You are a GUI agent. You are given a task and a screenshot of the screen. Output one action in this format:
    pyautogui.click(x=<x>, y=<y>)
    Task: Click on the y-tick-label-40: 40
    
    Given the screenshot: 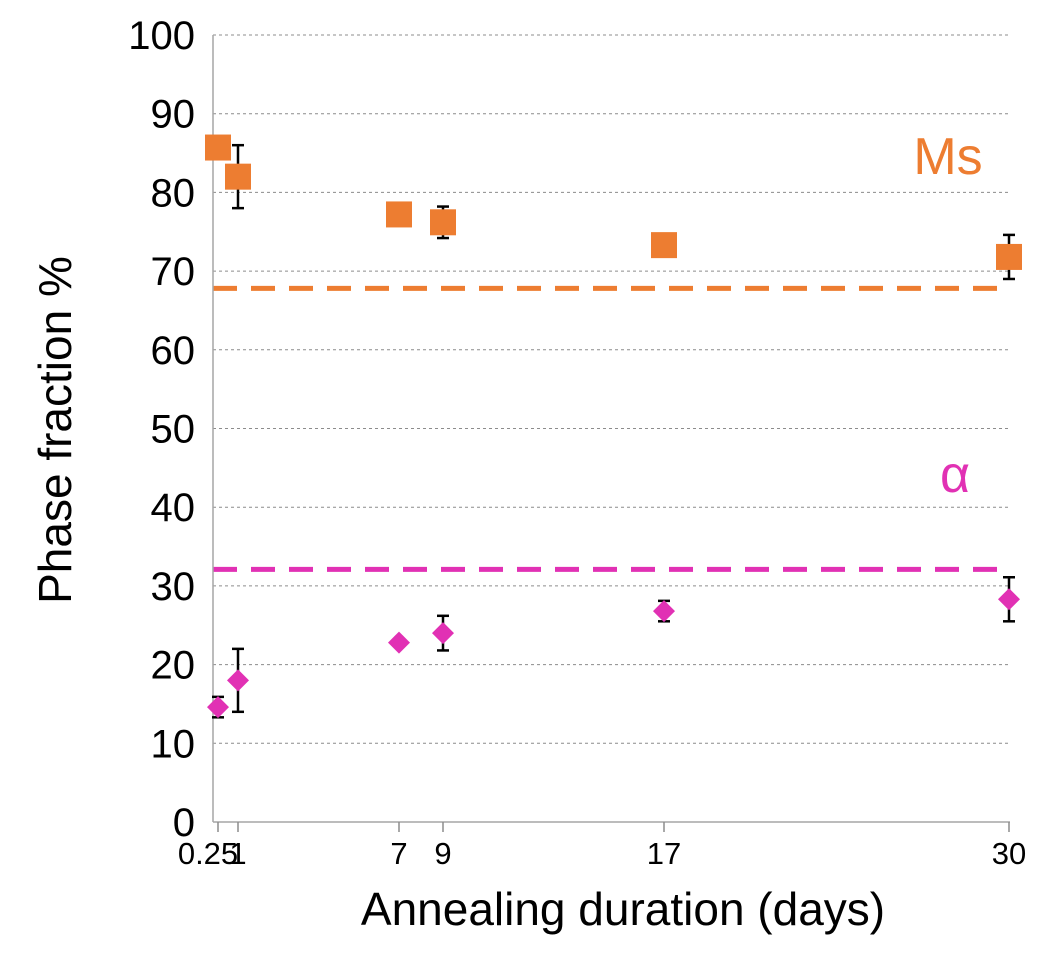 What is the action you would take?
    pyautogui.click(x=173, y=508)
    